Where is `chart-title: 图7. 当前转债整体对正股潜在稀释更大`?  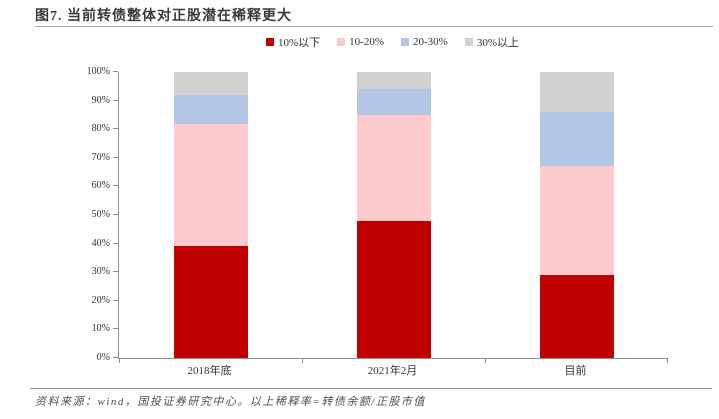 chart-title: 图7. 当前转债整体对正股潜在稀释更大 is located at coordinates (163, 16).